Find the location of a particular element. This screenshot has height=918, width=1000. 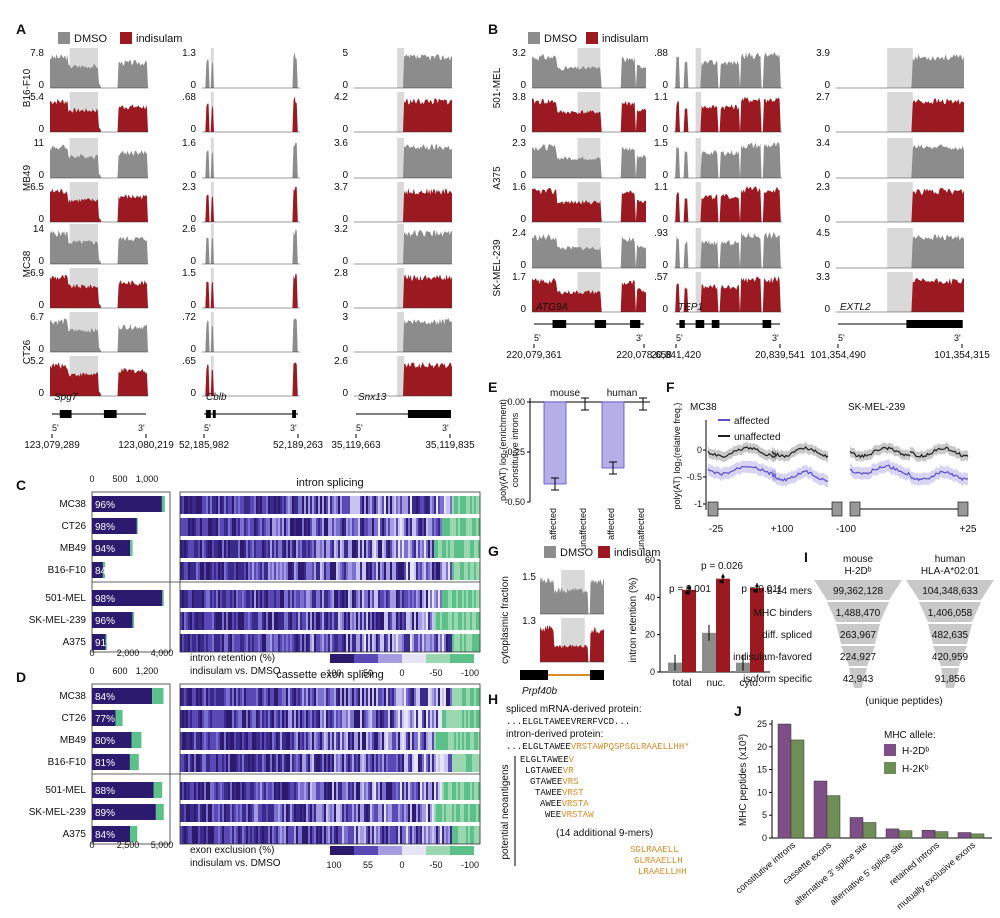

row-label: A375 is located at coordinates (75, 834).